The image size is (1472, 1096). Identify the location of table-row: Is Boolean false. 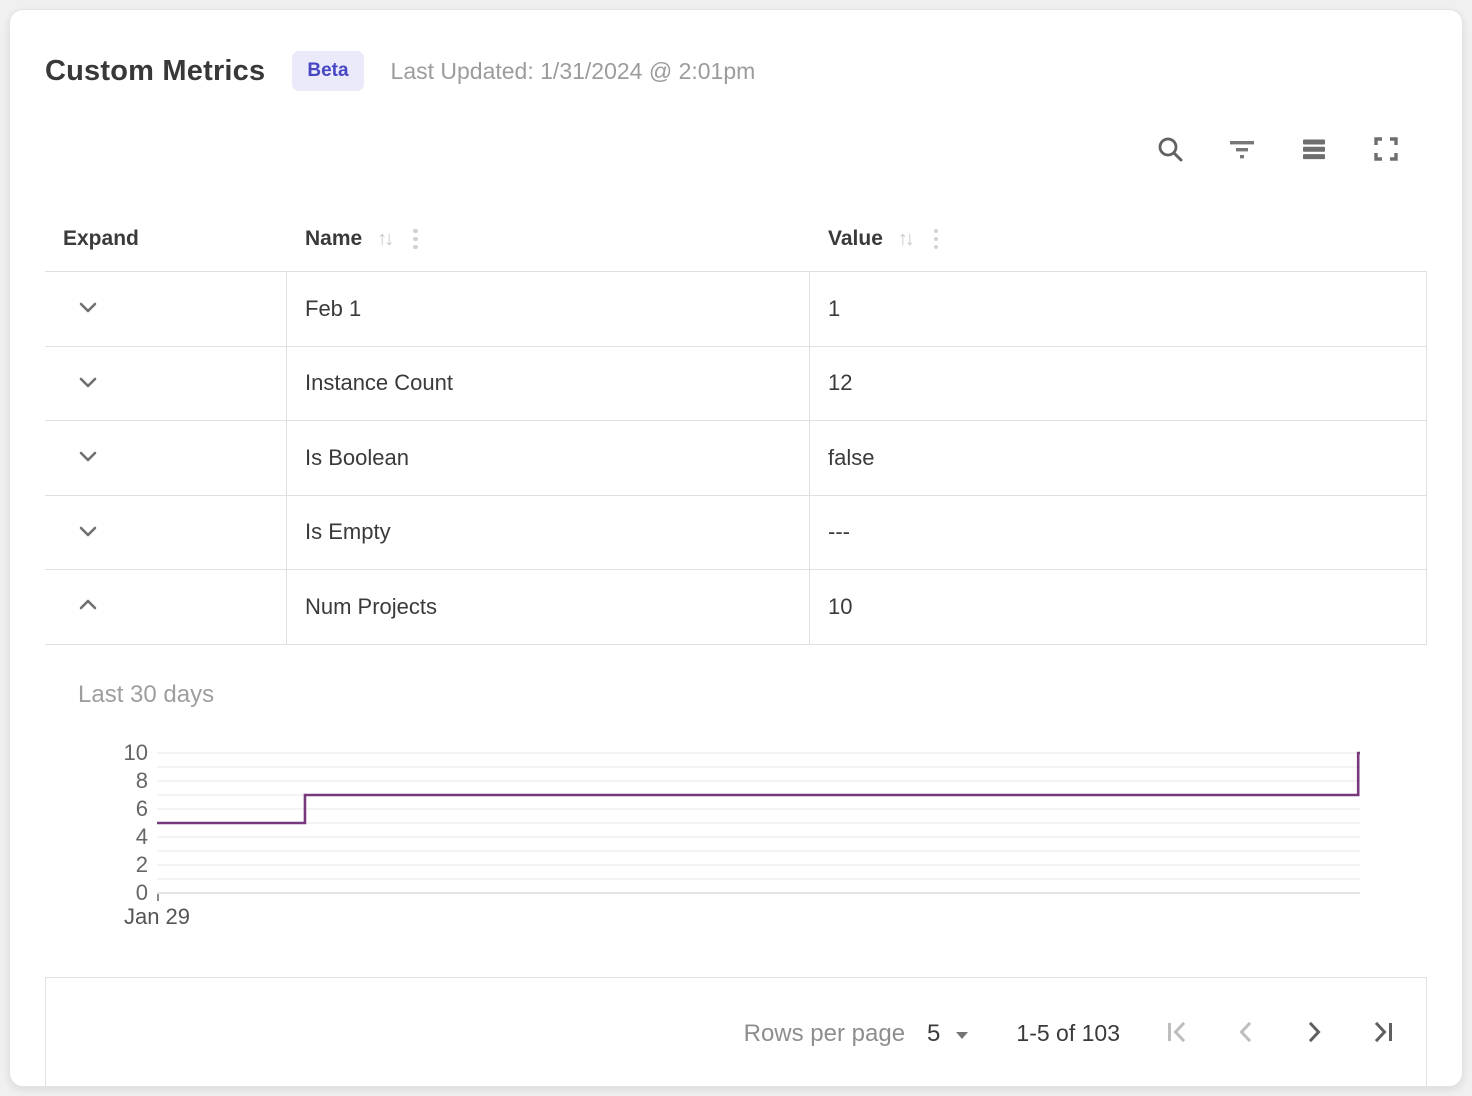
(736, 458).